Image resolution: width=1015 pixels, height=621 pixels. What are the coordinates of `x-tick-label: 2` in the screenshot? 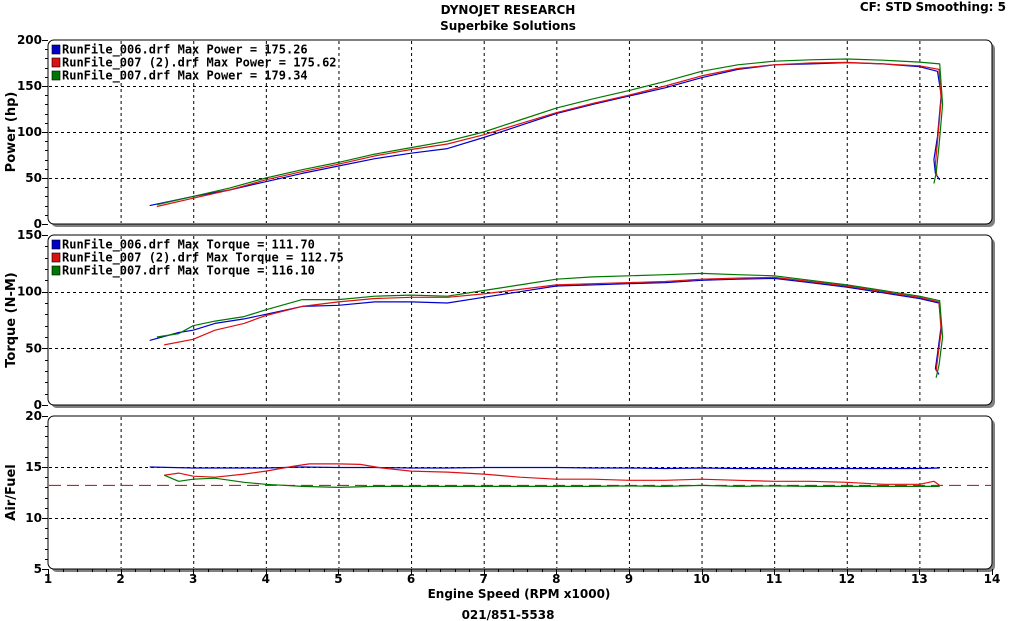 It's located at (120, 579).